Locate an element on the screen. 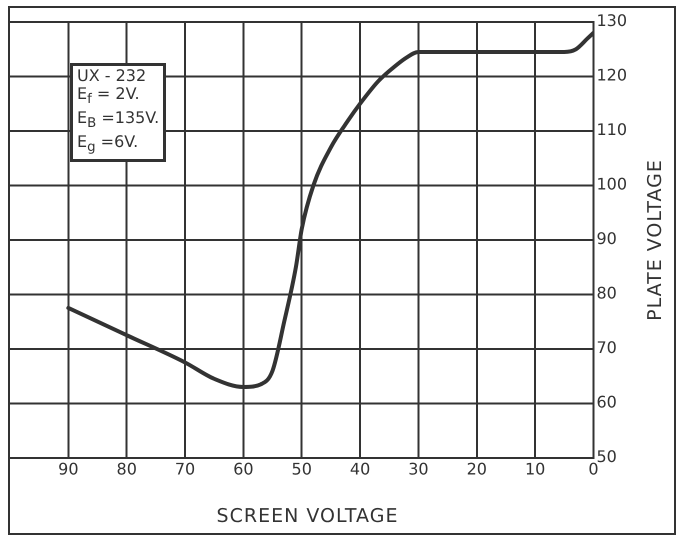 This screenshot has width=680, height=543. x-tick-label: 20 is located at coordinates (476, 469).